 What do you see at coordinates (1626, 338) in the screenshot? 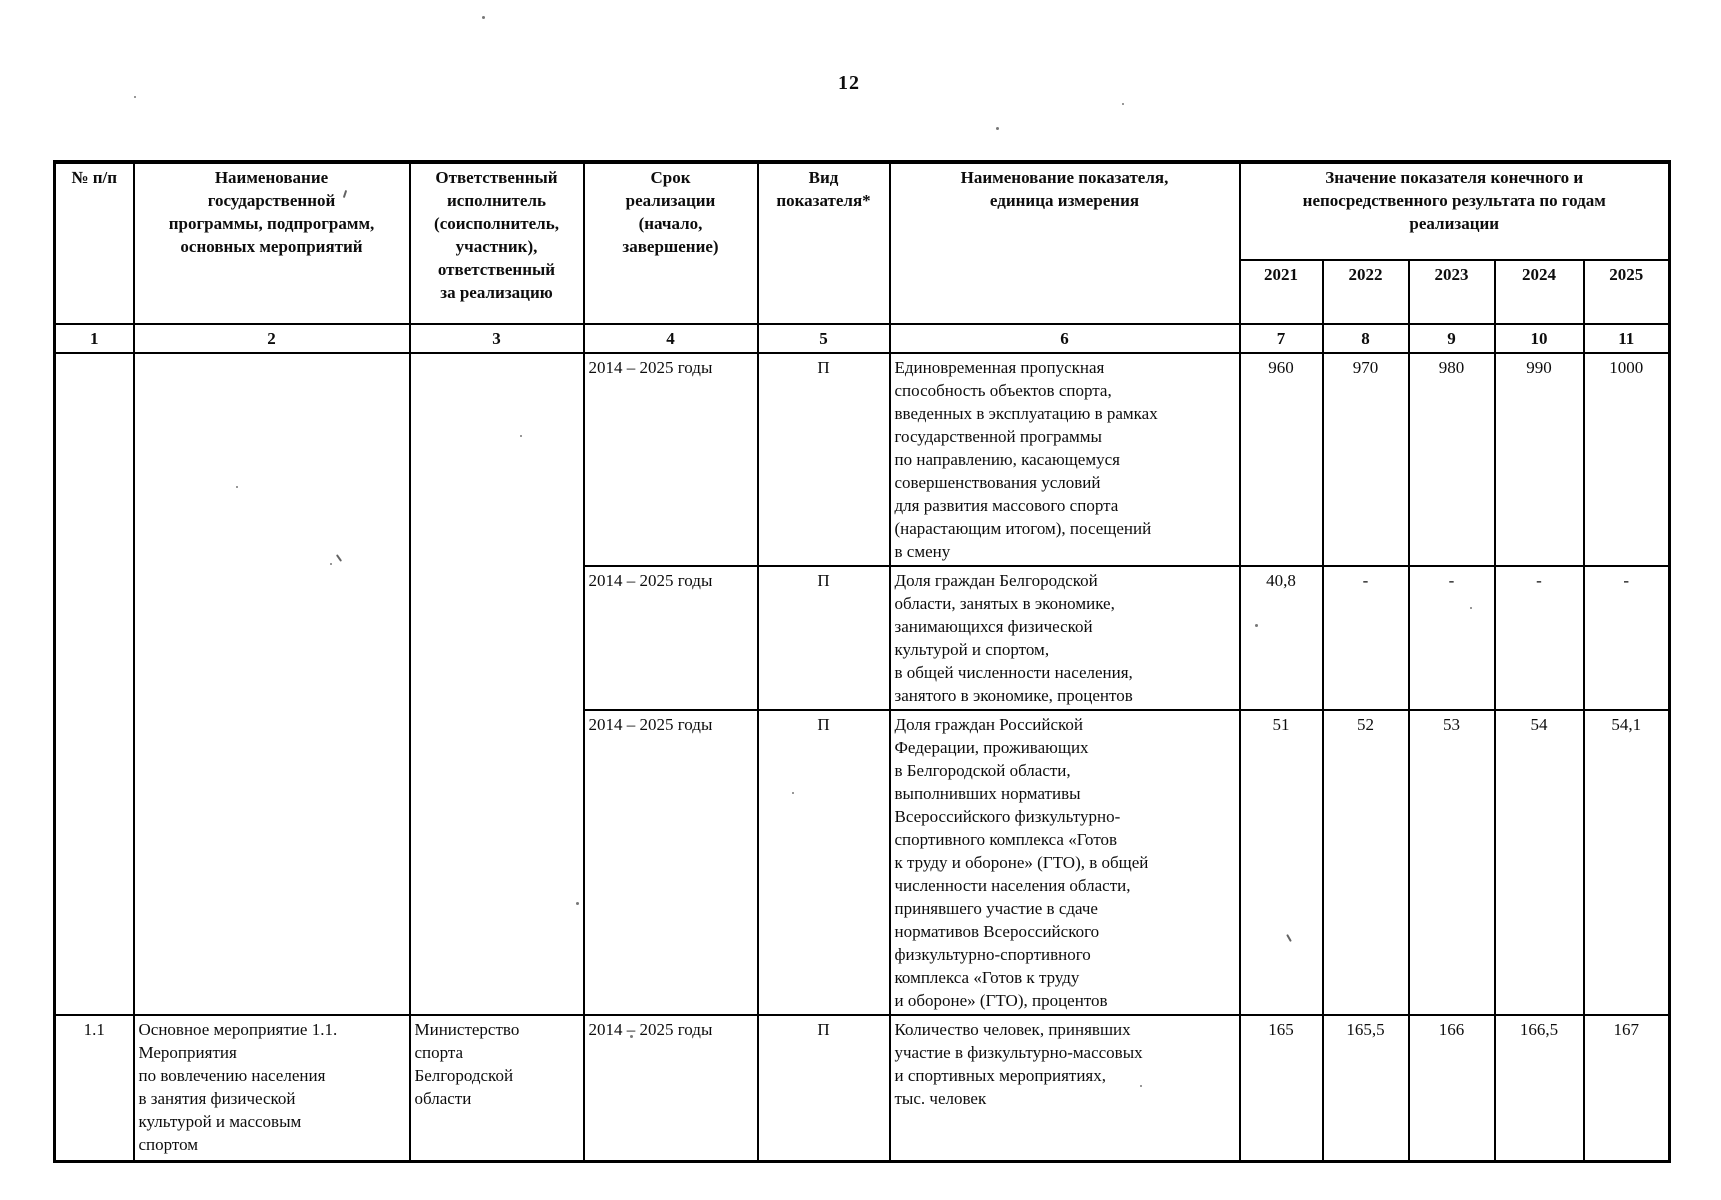
I see `column-number-cell: 11` at bounding box center [1626, 338].